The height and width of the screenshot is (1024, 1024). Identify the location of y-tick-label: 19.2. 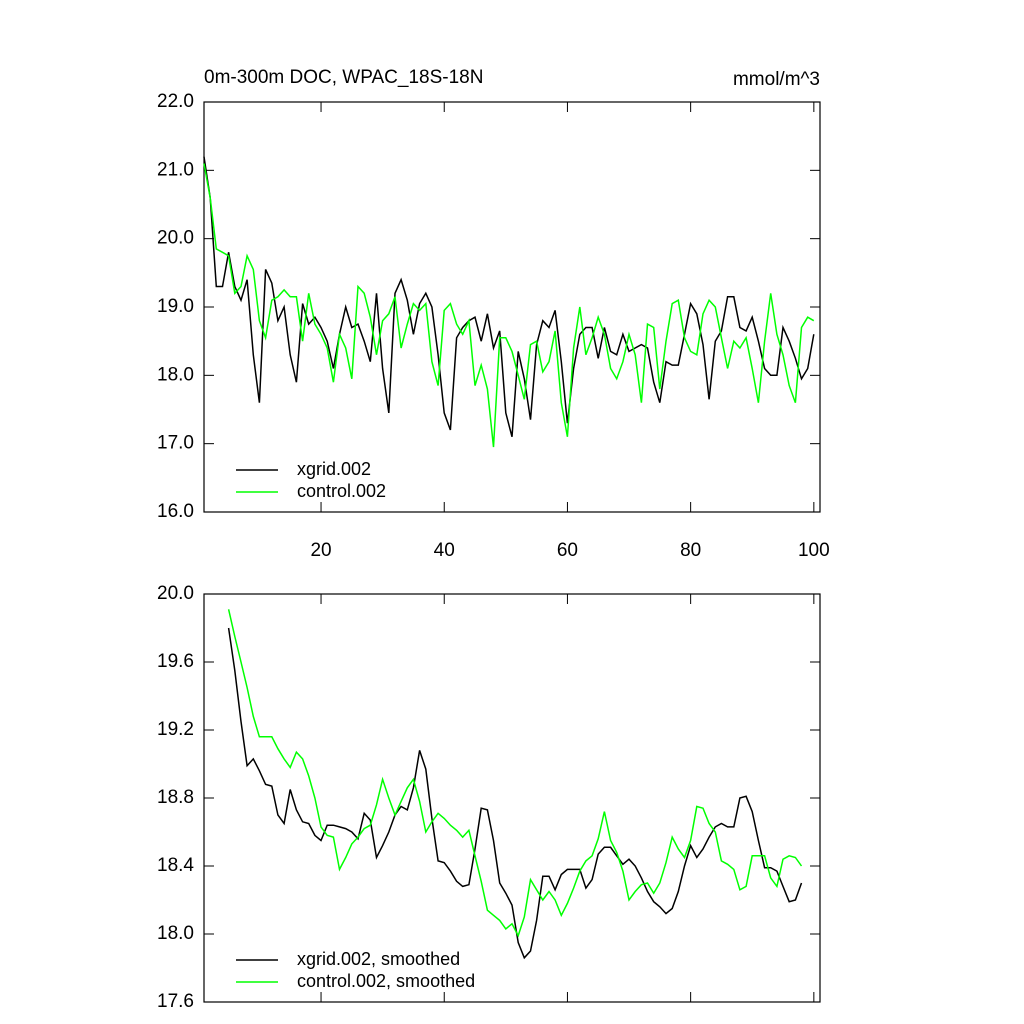
(175, 729).